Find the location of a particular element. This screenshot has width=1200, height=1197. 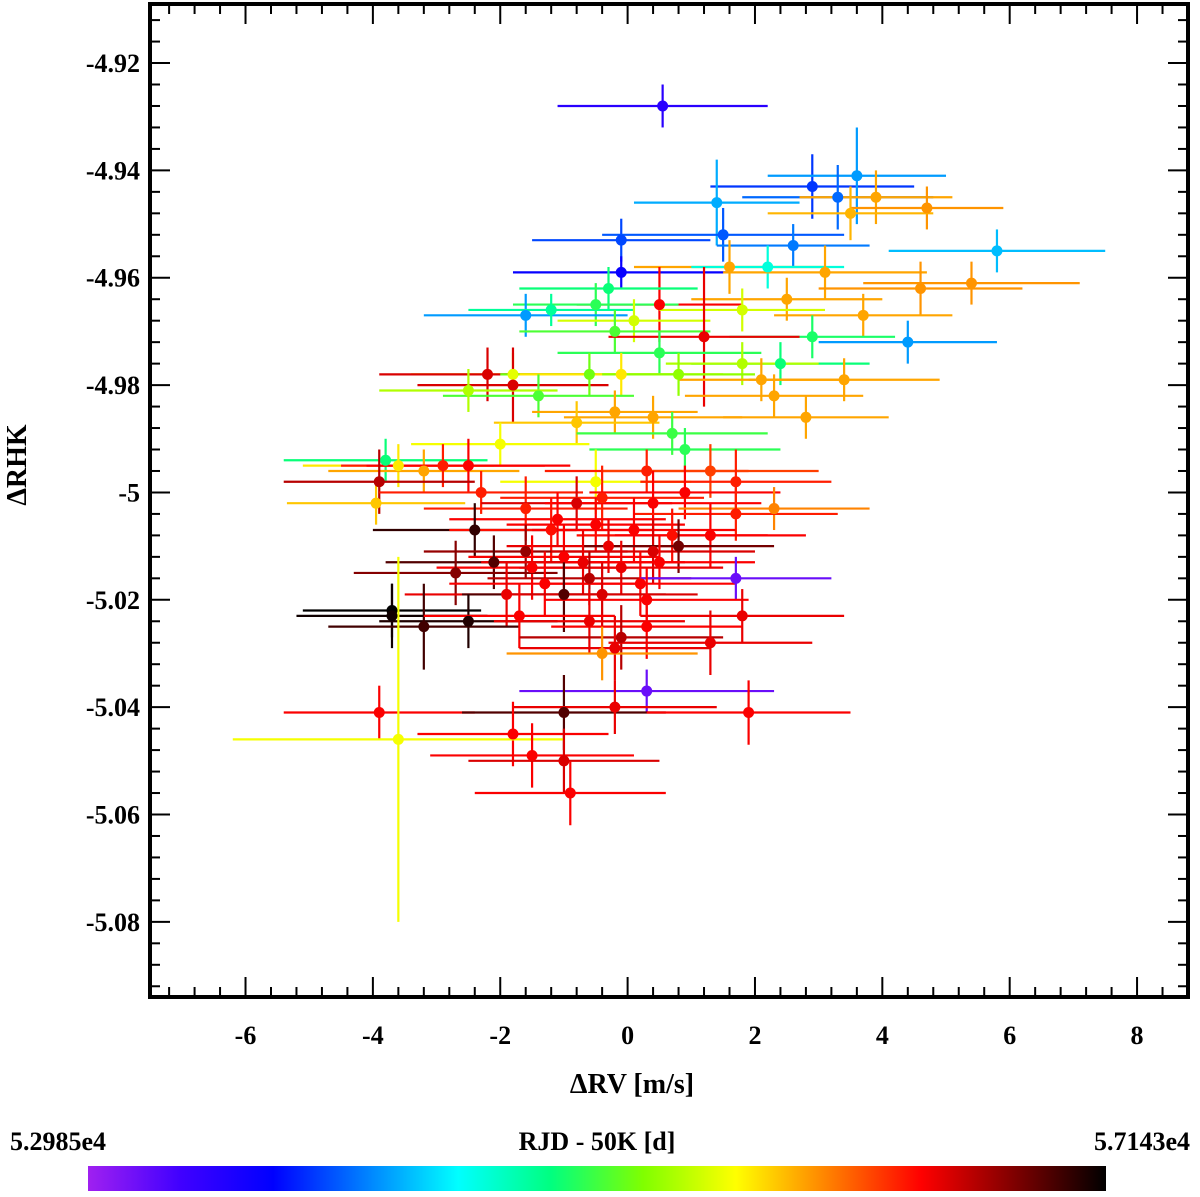

x-tick-label: 0 is located at coordinates (627, 1035).